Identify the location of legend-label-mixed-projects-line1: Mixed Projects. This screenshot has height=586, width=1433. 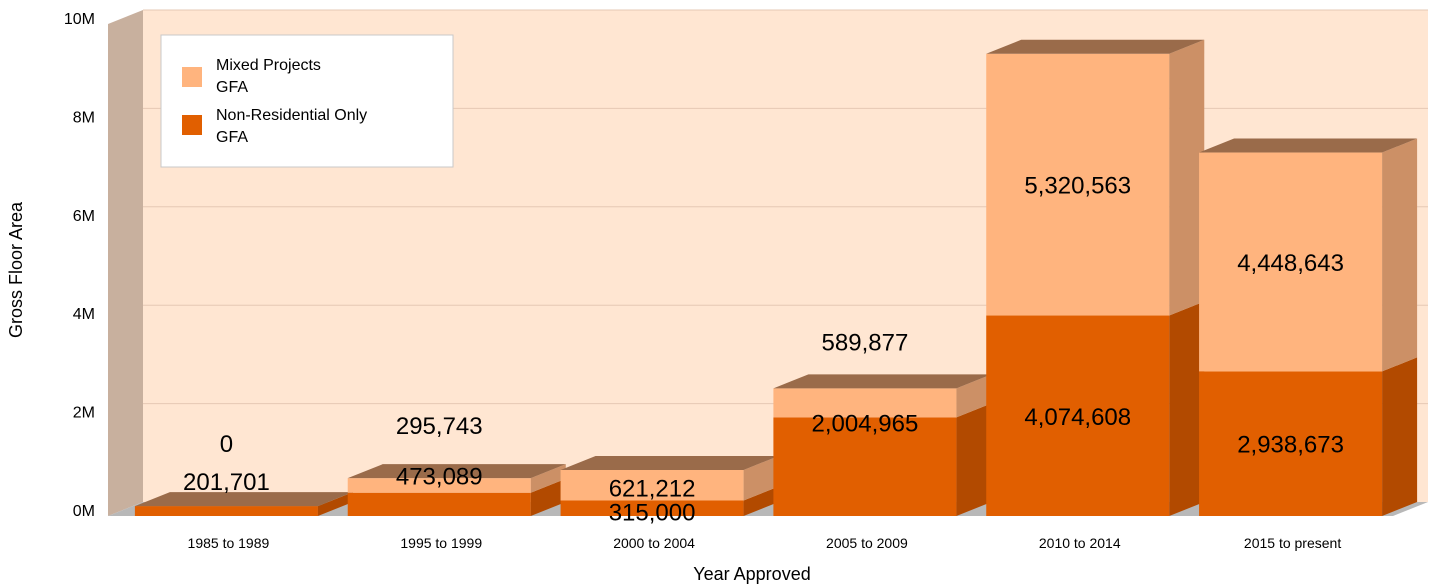
(268, 65).